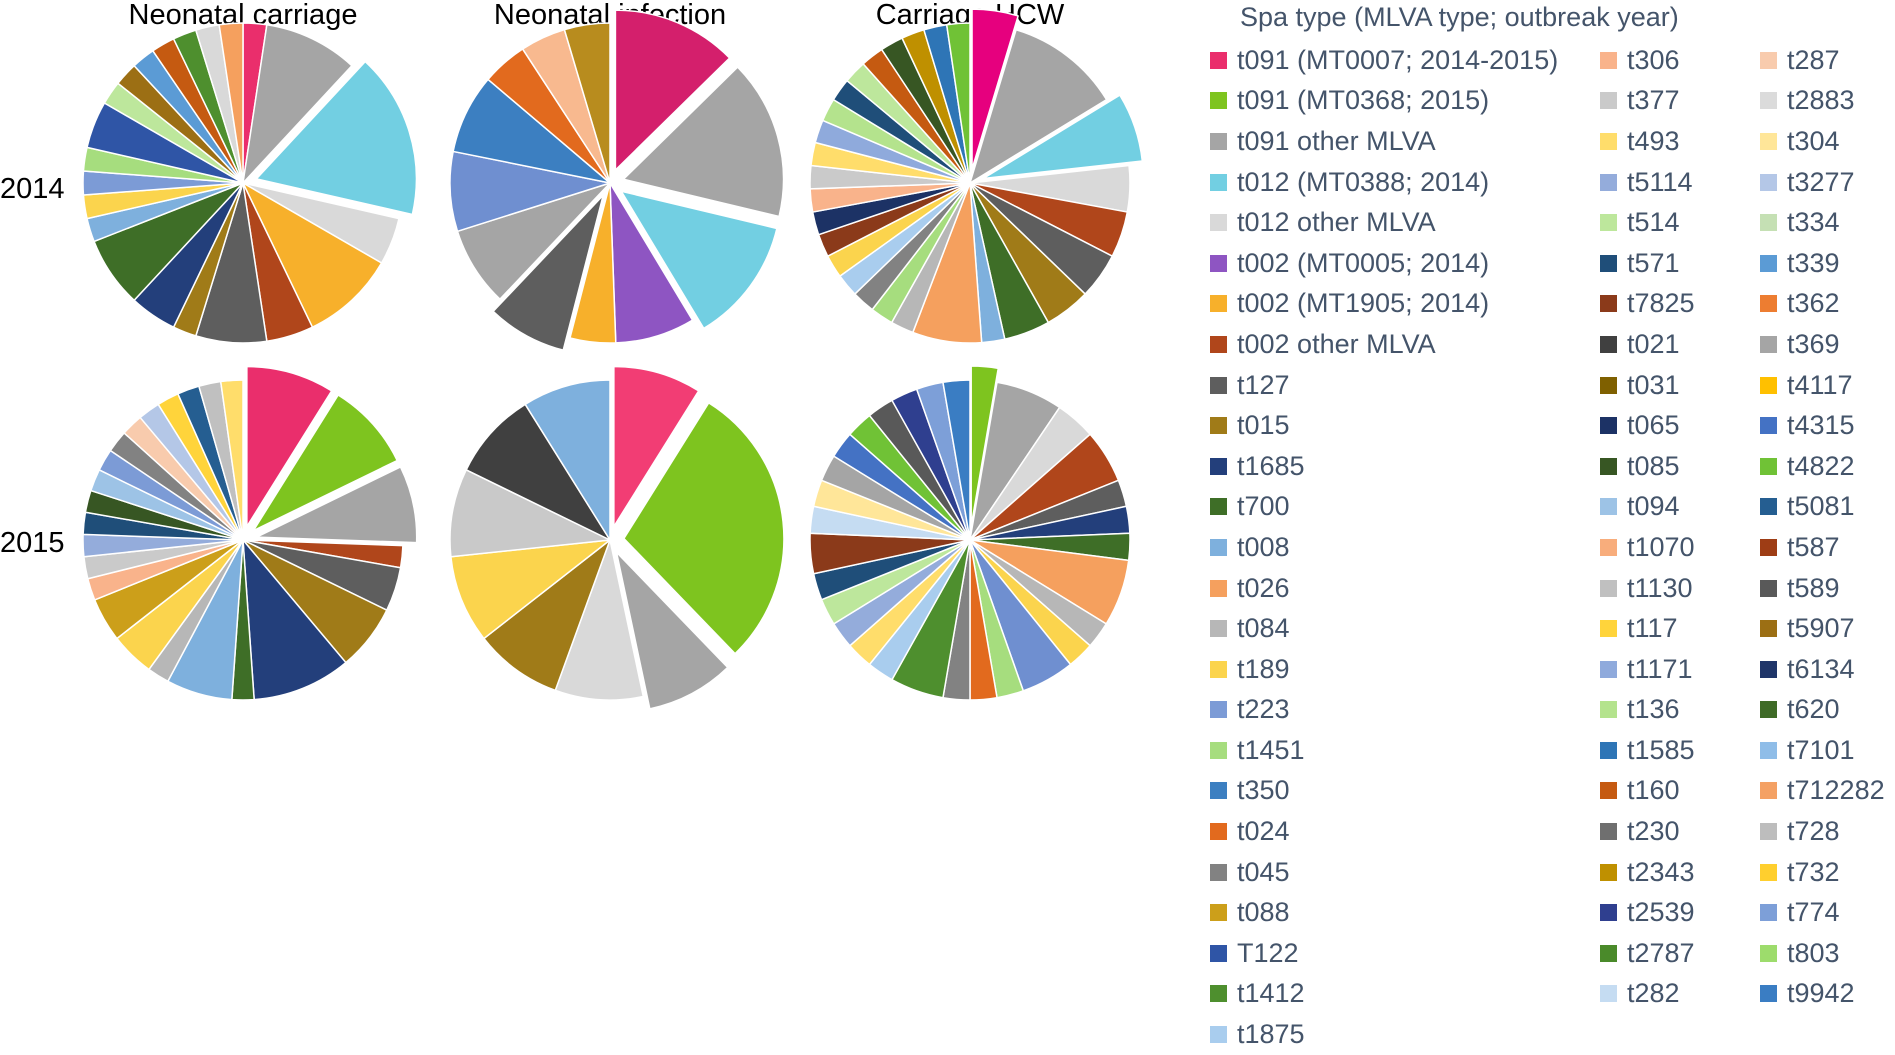 The height and width of the screenshot is (1055, 1895). What do you see at coordinates (1384, 344) in the screenshot?
I see `legend-item: t002 other MLVA` at bounding box center [1384, 344].